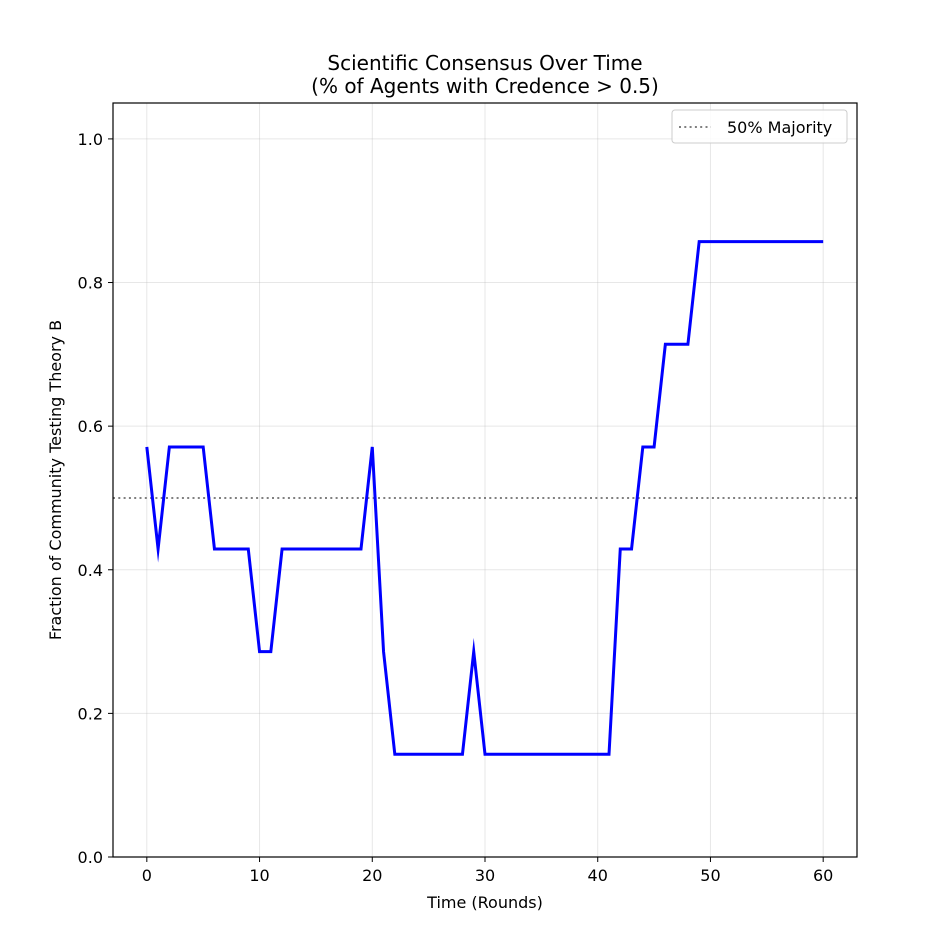 The width and height of the screenshot is (931, 945). Describe the element at coordinates (710, 875) in the screenshot. I see `x-tick-label: 50` at that location.